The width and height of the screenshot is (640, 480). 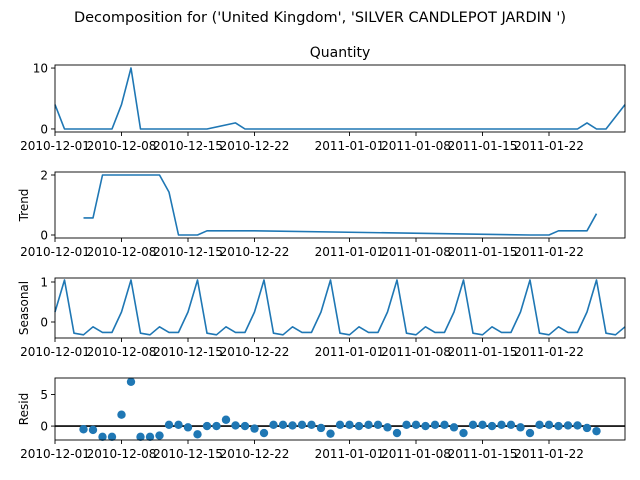 What do you see at coordinates (44, 283) in the screenshot?
I see `y-tick-label: 1` at bounding box center [44, 283].